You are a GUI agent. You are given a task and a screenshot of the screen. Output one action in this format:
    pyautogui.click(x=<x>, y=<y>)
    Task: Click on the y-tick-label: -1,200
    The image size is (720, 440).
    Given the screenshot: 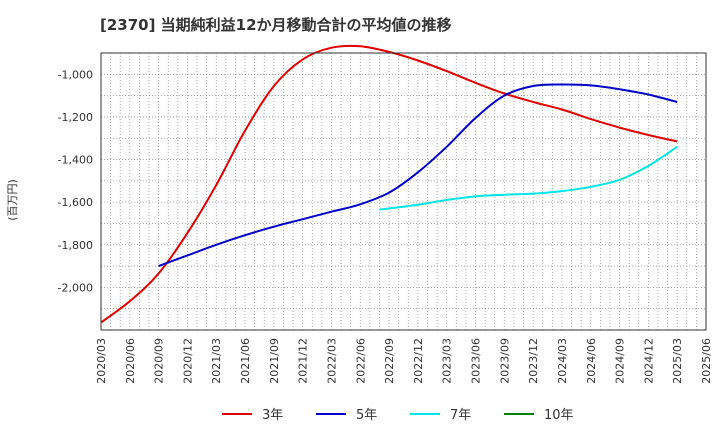 What is the action you would take?
    pyautogui.click(x=75, y=117)
    